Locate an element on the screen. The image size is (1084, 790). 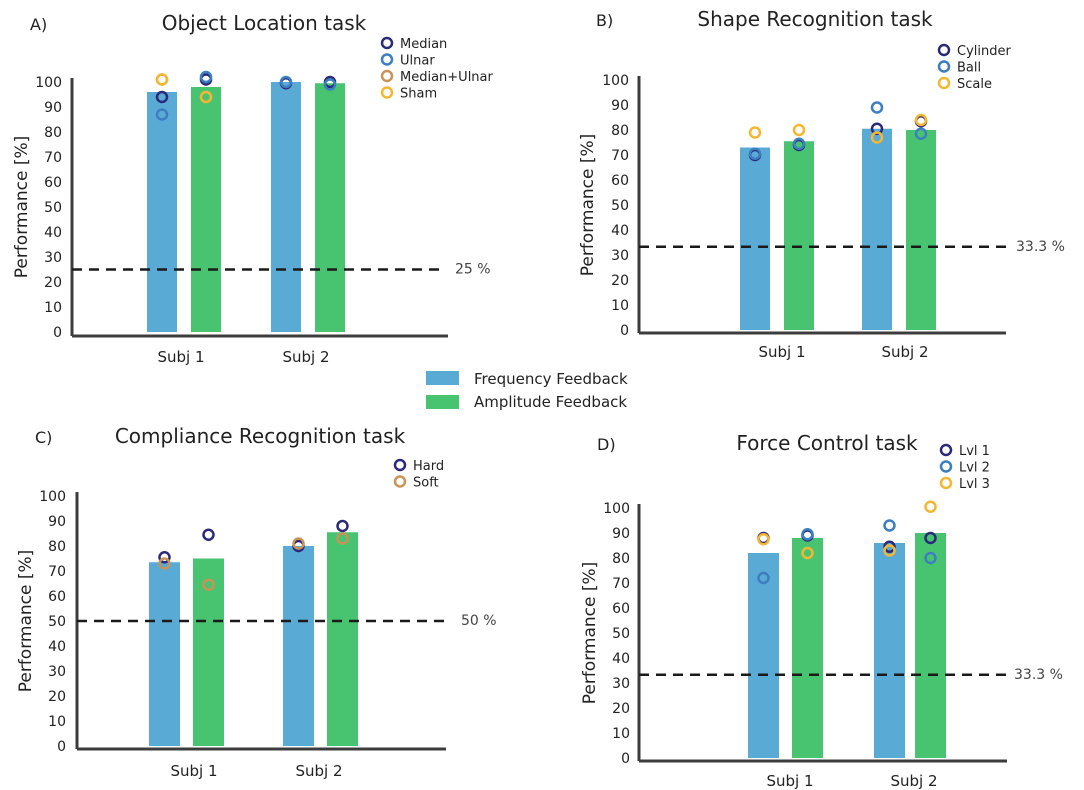
shared-legend: Frequency Feedback Amplitude Feedback is located at coordinates (527, 390).